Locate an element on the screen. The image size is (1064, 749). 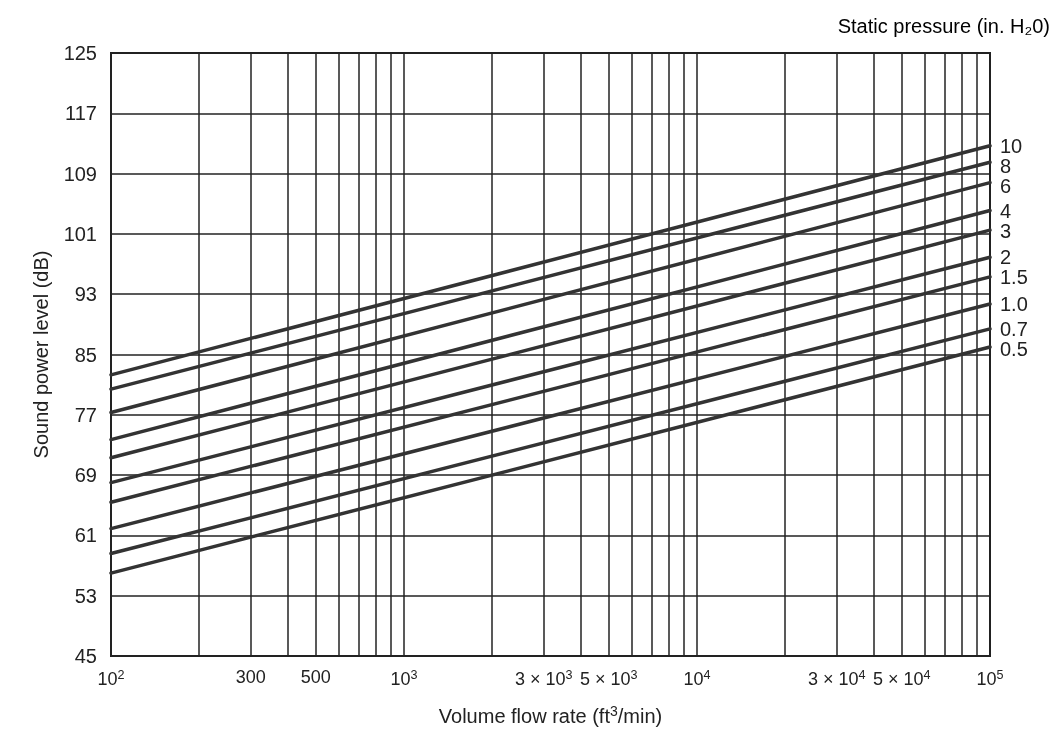
x-tick-label: 500 is located at coordinates (315, 677).